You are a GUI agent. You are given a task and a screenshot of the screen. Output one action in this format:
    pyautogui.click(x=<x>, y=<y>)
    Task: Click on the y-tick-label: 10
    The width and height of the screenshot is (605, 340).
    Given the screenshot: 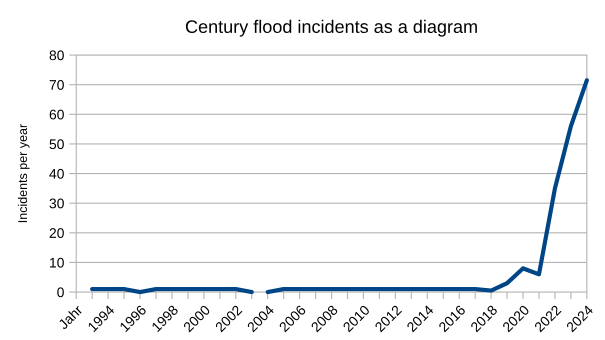 What is the action you would take?
    pyautogui.click(x=57, y=263)
    